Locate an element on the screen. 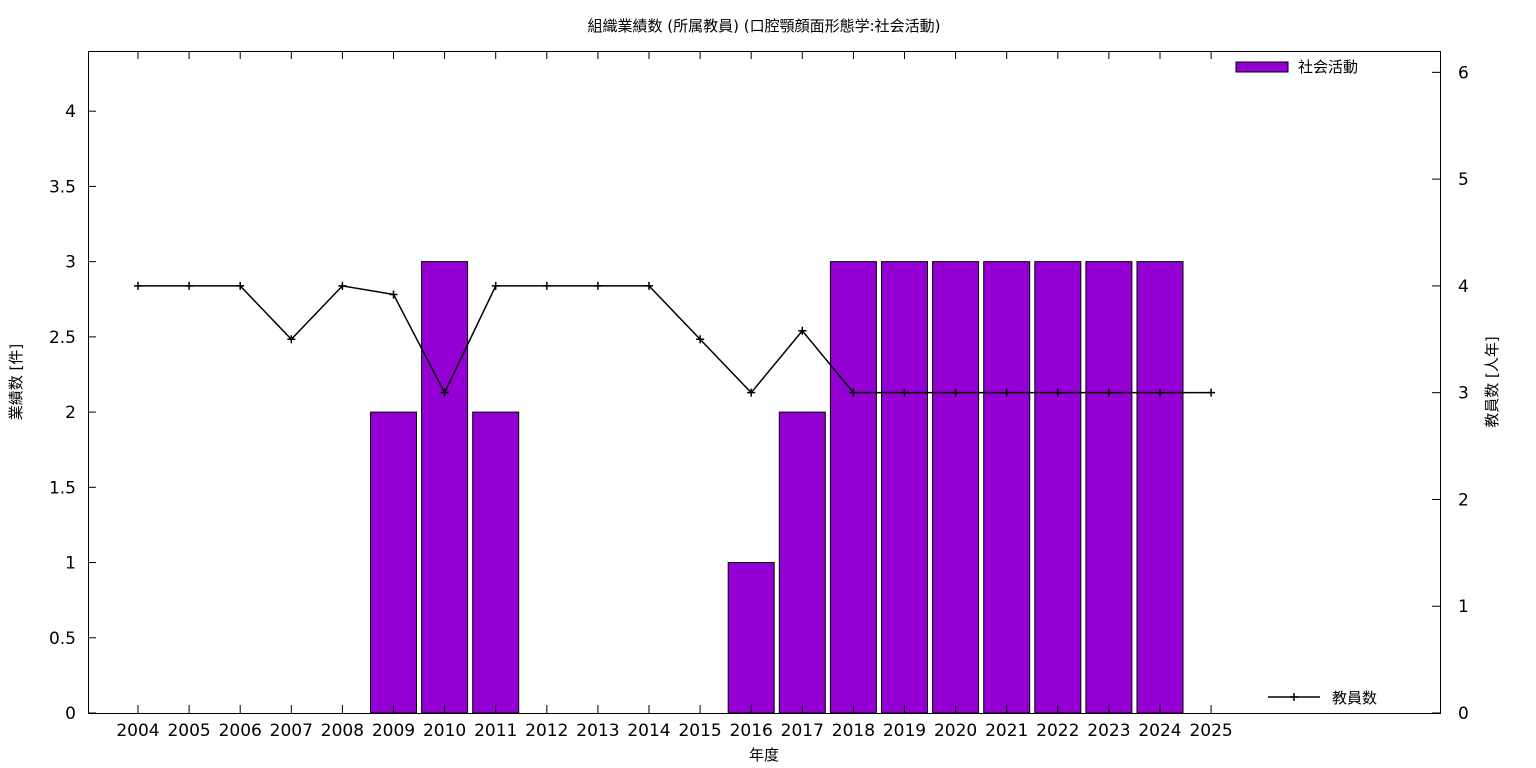  y-tick-label: 2.5 is located at coordinates (62, 338).